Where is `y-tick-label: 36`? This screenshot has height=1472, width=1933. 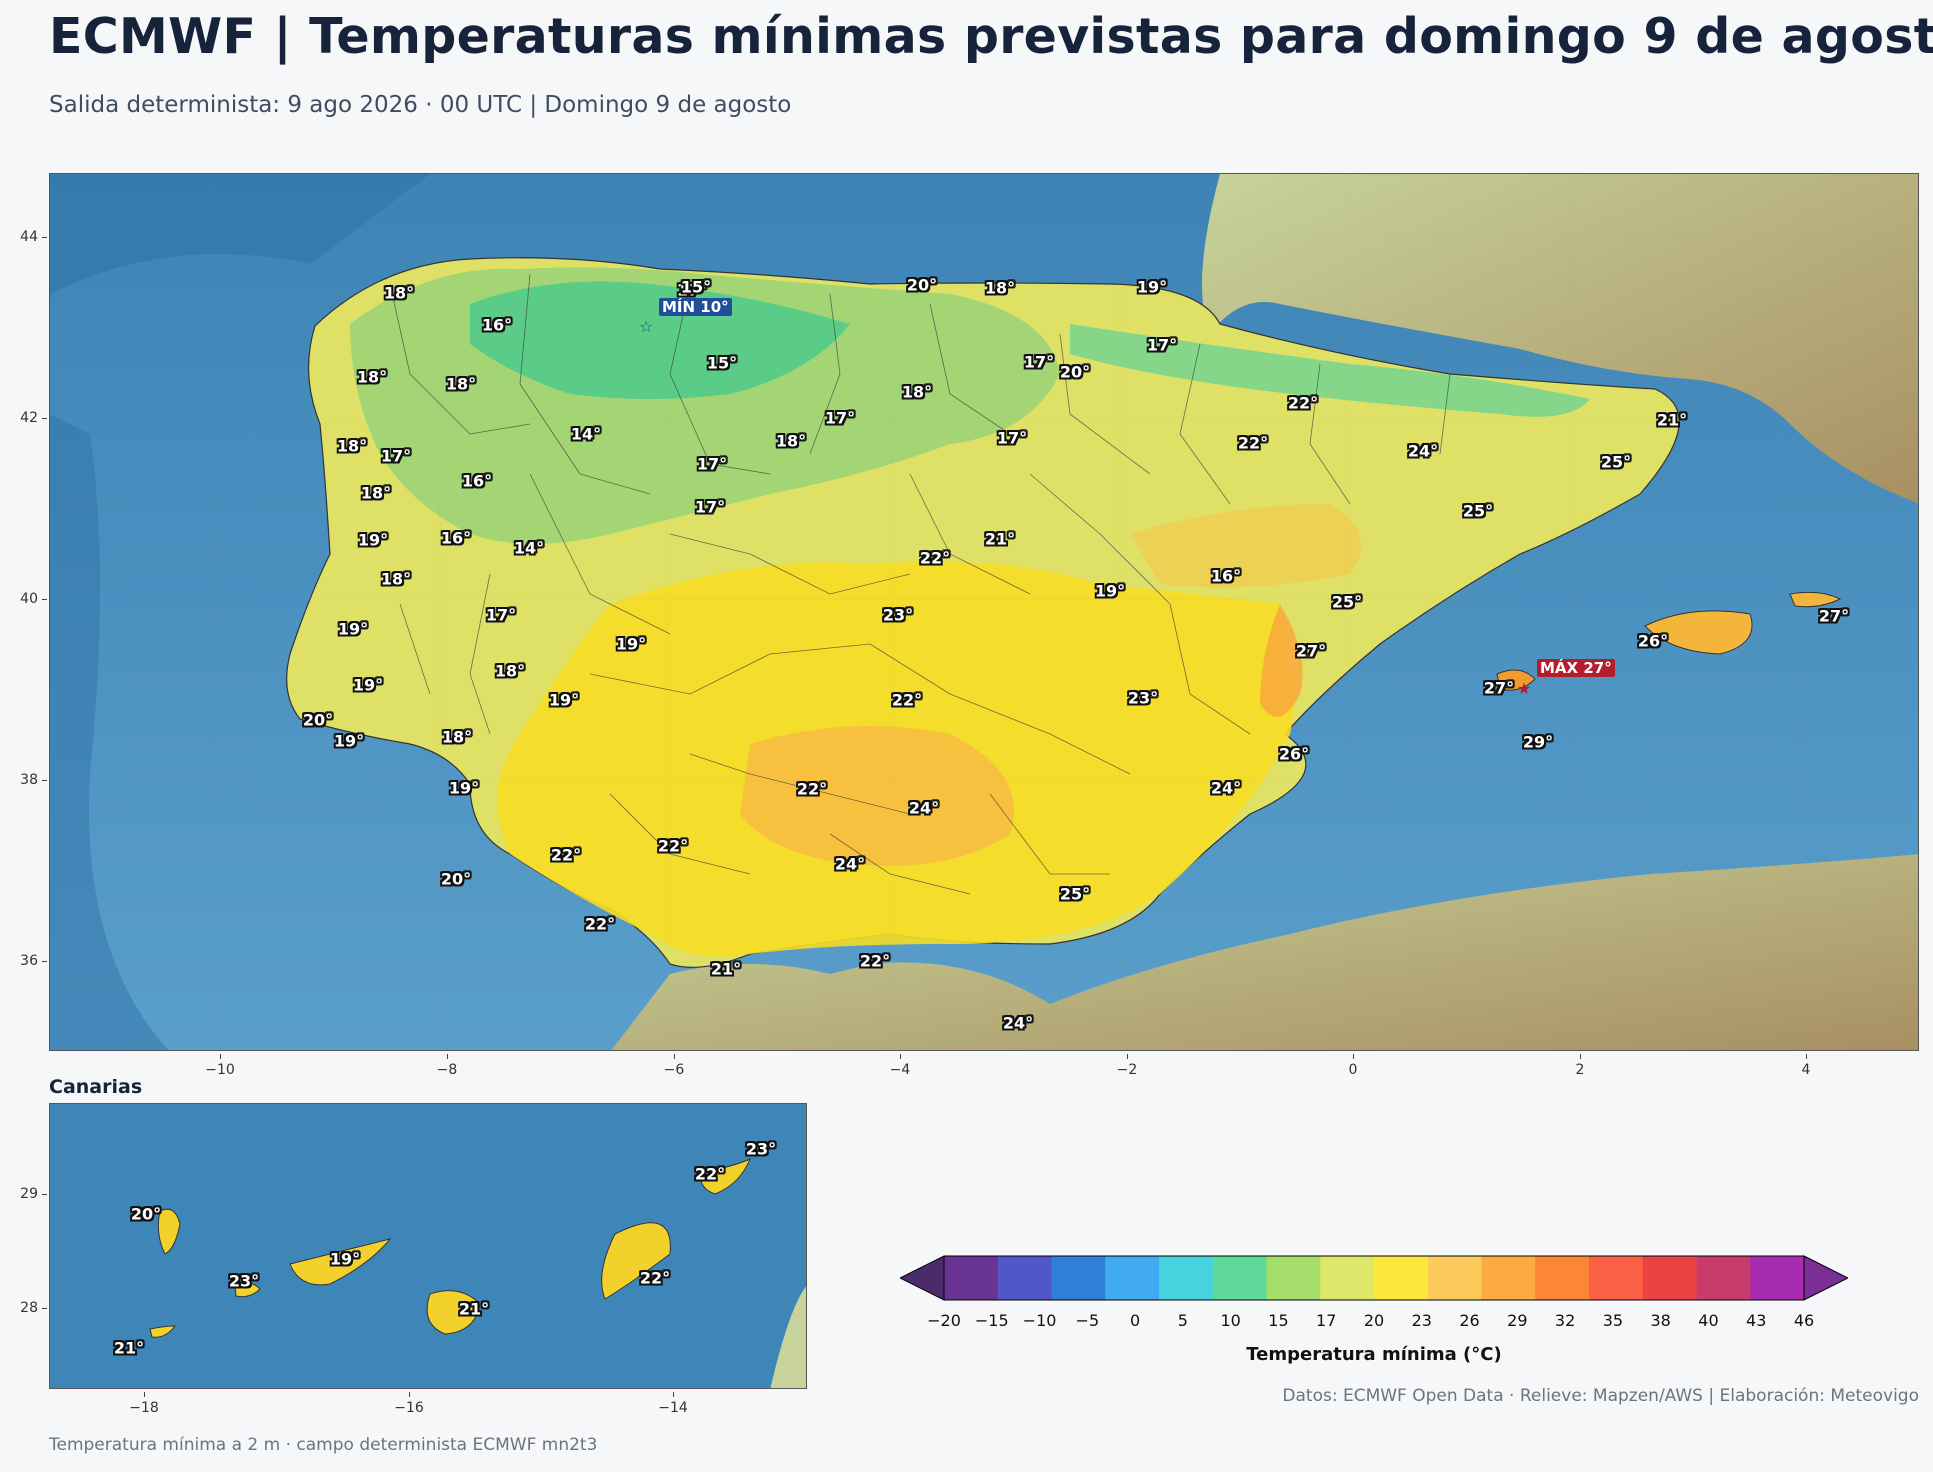 y-tick-label: 36 is located at coordinates (29, 961).